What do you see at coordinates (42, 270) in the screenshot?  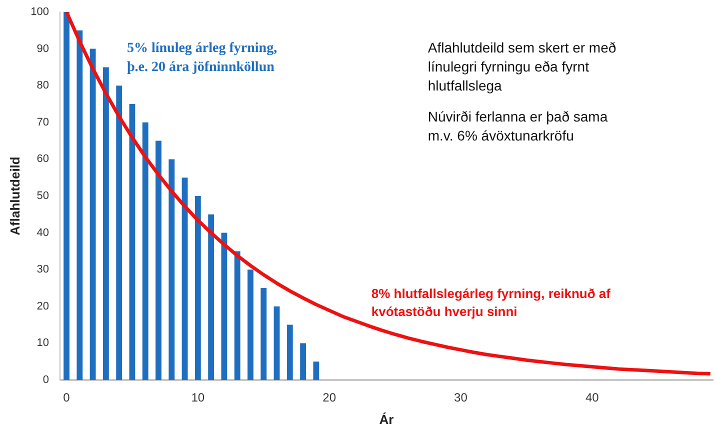 I see `y-tick-label: 30` at bounding box center [42, 270].